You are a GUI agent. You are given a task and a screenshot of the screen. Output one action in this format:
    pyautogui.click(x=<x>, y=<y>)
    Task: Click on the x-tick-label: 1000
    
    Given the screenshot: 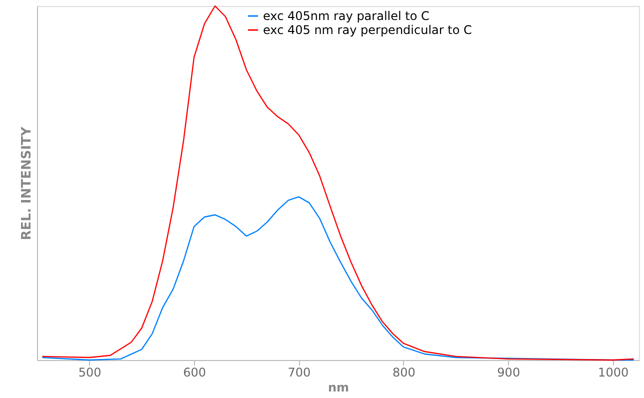 What is the action you would take?
    pyautogui.click(x=613, y=373)
    